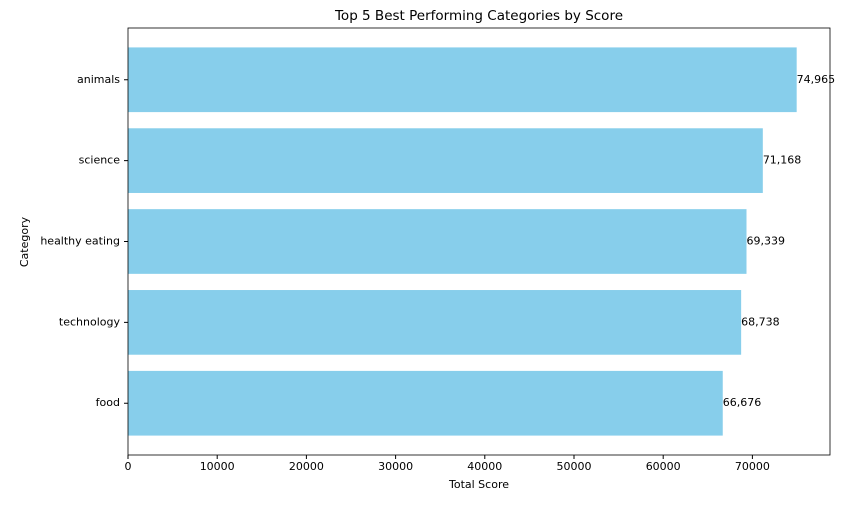 This screenshot has width=846, height=506. I want to click on y-tick-label: healthy eating, so click(80, 241).